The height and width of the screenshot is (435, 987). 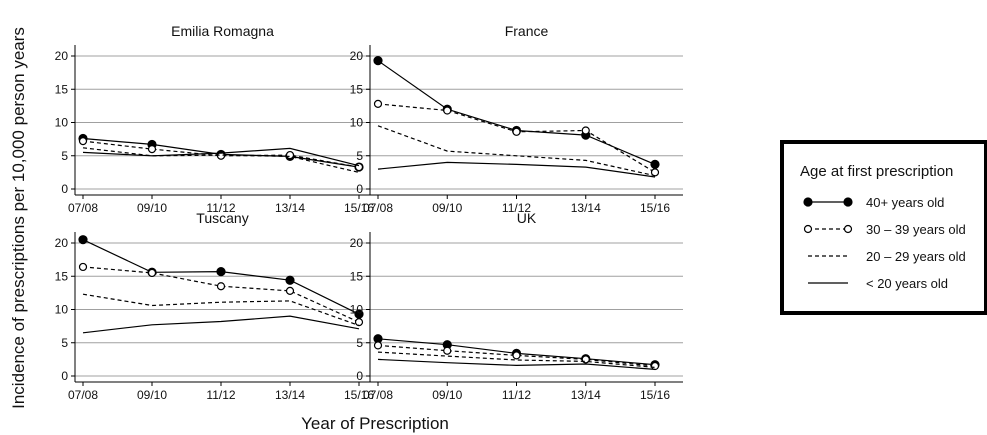 I want to click on legend-box, so click(x=883, y=227).